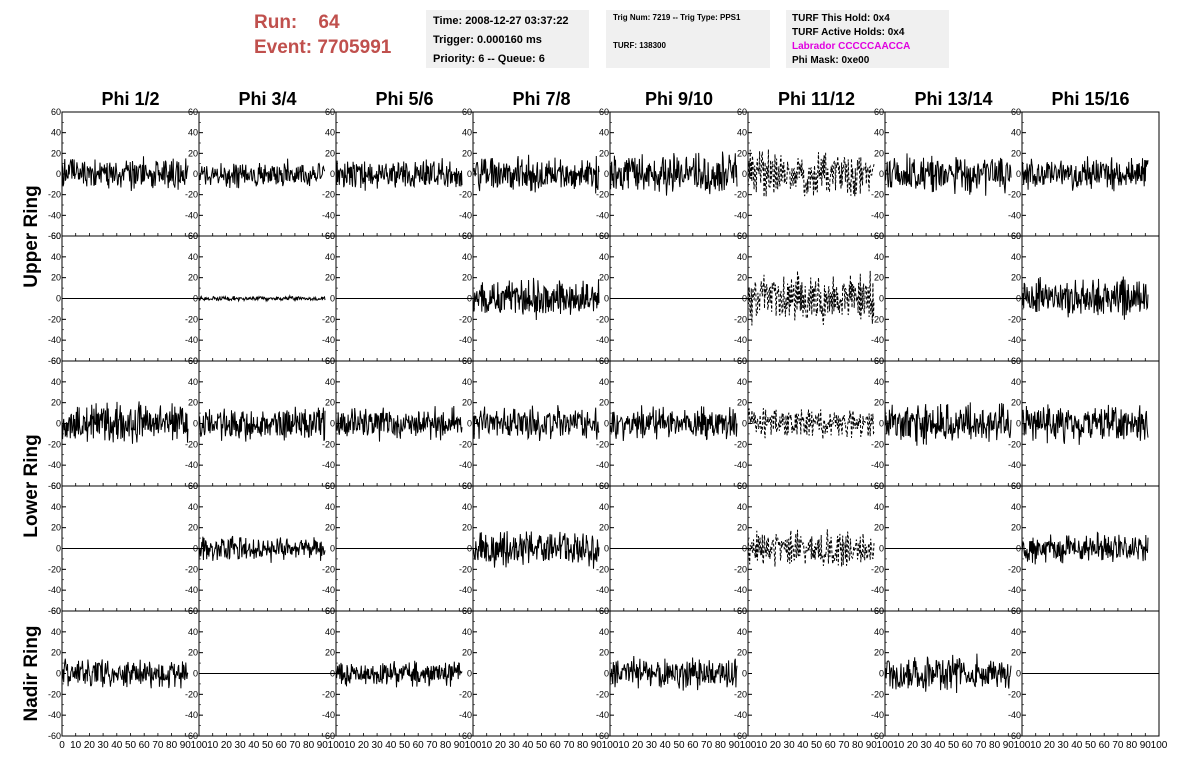 Image resolution: width=1196 pixels, height=772 pixels. I want to click on turf-active-holds-text: TURF Active Holds: 0x4, so click(848, 32).